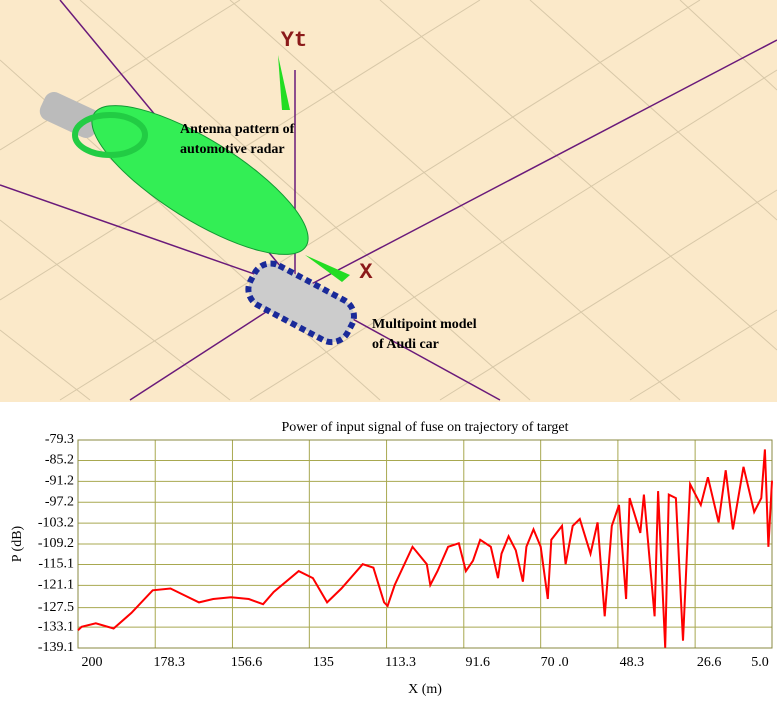  I want to click on x-tick-label: 156.6, so click(247, 662).